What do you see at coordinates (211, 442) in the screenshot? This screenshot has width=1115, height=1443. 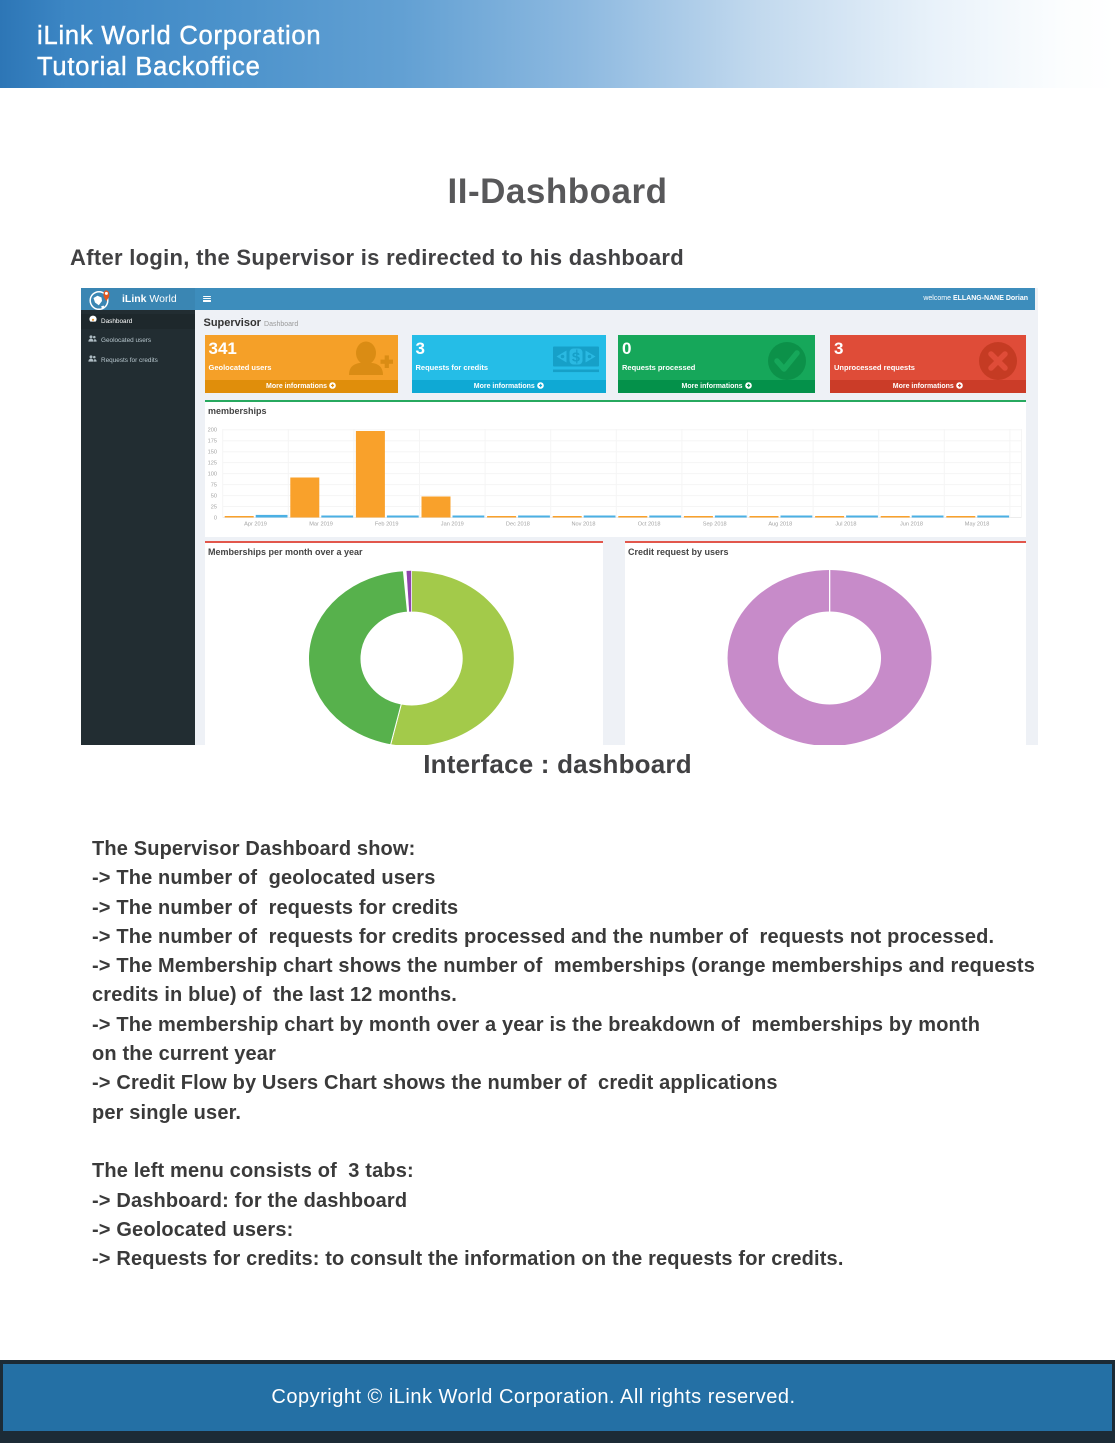 I see `svg-text: 175` at bounding box center [211, 442].